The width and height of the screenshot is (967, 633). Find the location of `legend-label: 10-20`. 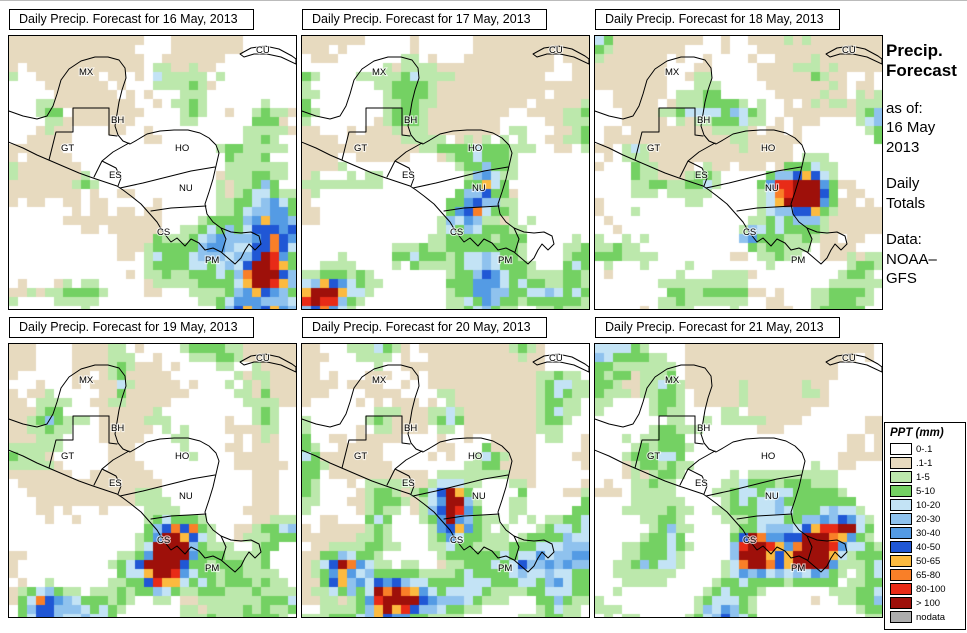

legend-label: 10-20 is located at coordinates (928, 505).